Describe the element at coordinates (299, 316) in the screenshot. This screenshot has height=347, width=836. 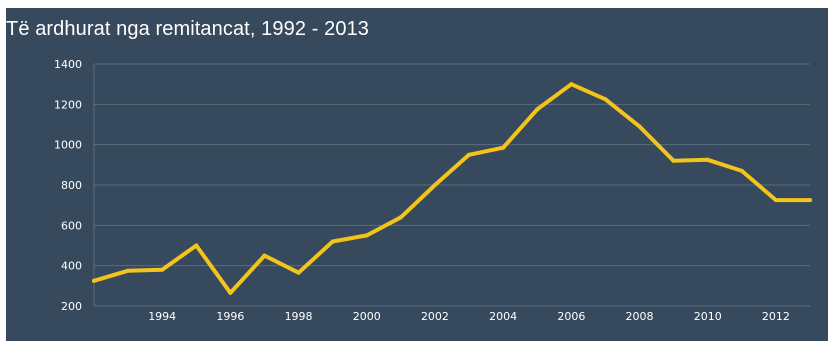
I see `x-tick-label: 1998` at that location.